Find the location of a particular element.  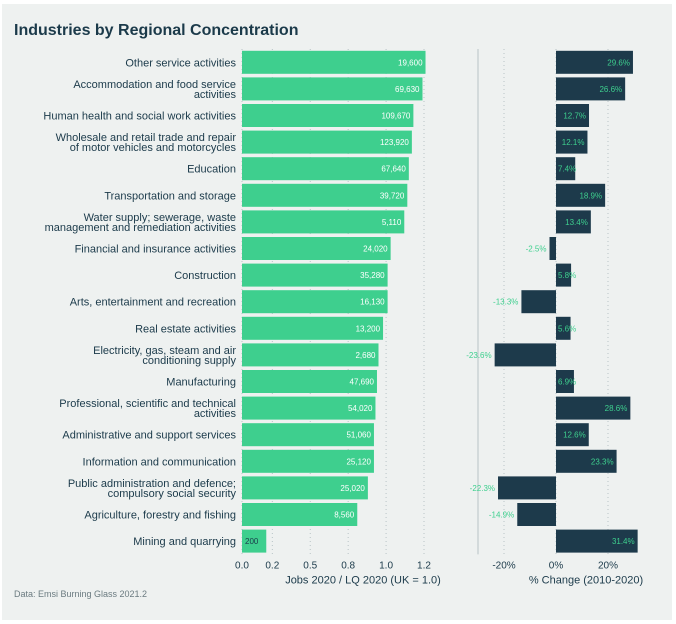

change-data-label: -2.5% is located at coordinates (536, 249).